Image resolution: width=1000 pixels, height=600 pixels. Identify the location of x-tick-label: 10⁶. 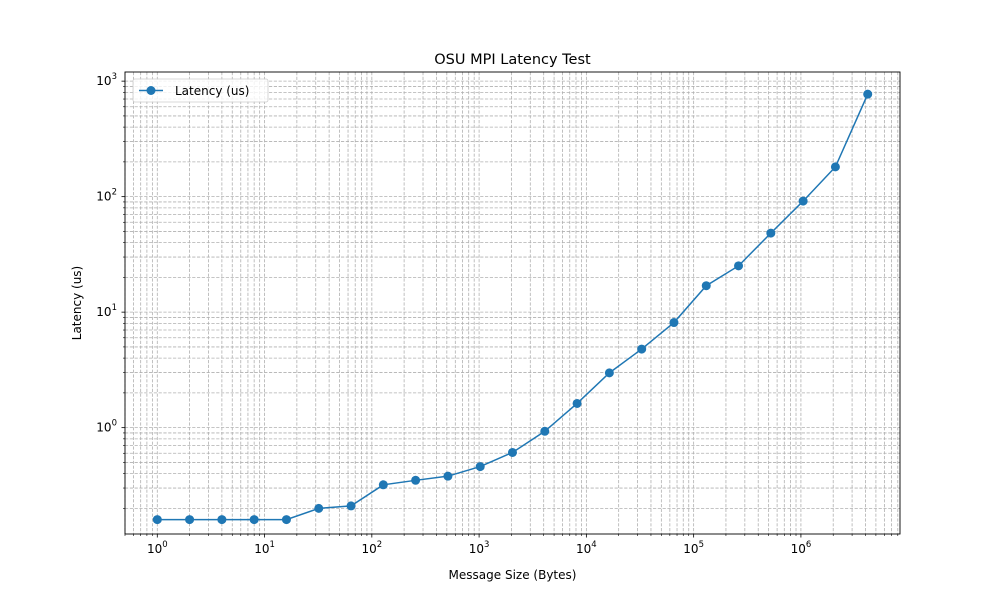
(801, 548).